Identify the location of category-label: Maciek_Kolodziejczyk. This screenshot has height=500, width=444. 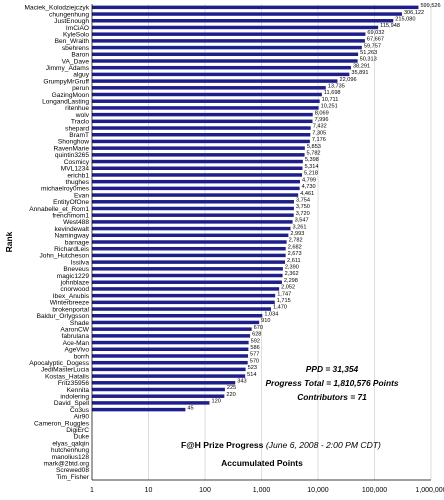
(57, 8).